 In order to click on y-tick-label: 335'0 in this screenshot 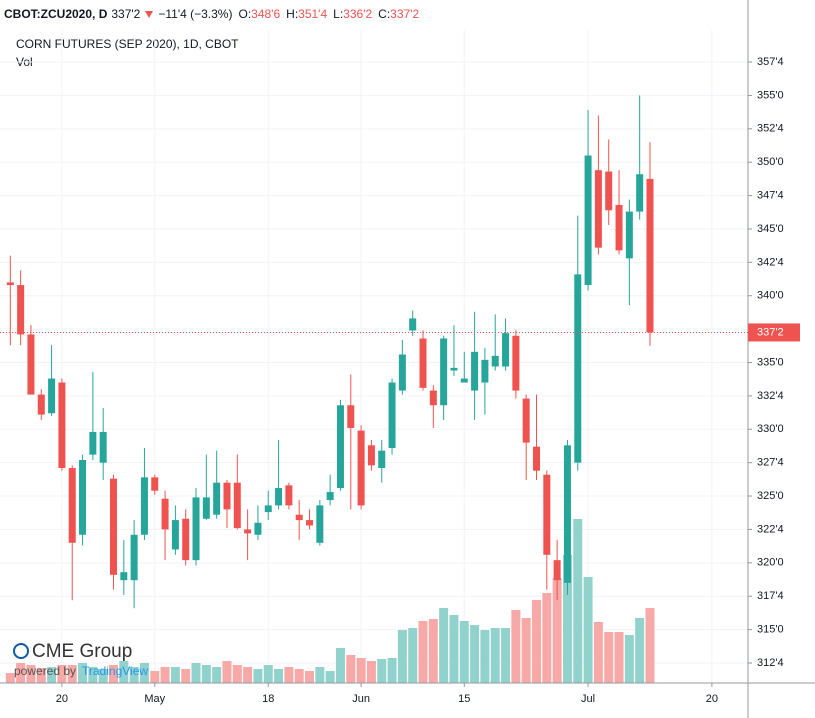, I will do `click(770, 362)`.